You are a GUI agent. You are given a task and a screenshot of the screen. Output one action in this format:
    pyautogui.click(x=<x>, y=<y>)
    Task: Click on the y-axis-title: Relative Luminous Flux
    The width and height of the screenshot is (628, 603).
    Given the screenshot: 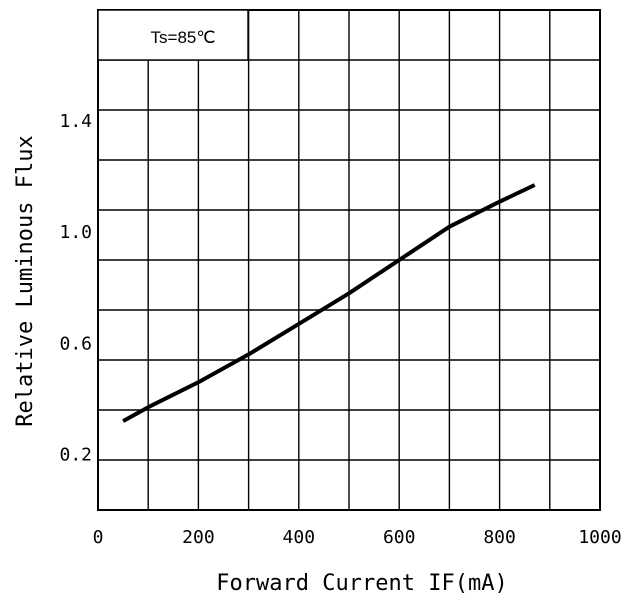 What is the action you would take?
    pyautogui.click(x=25, y=280)
    